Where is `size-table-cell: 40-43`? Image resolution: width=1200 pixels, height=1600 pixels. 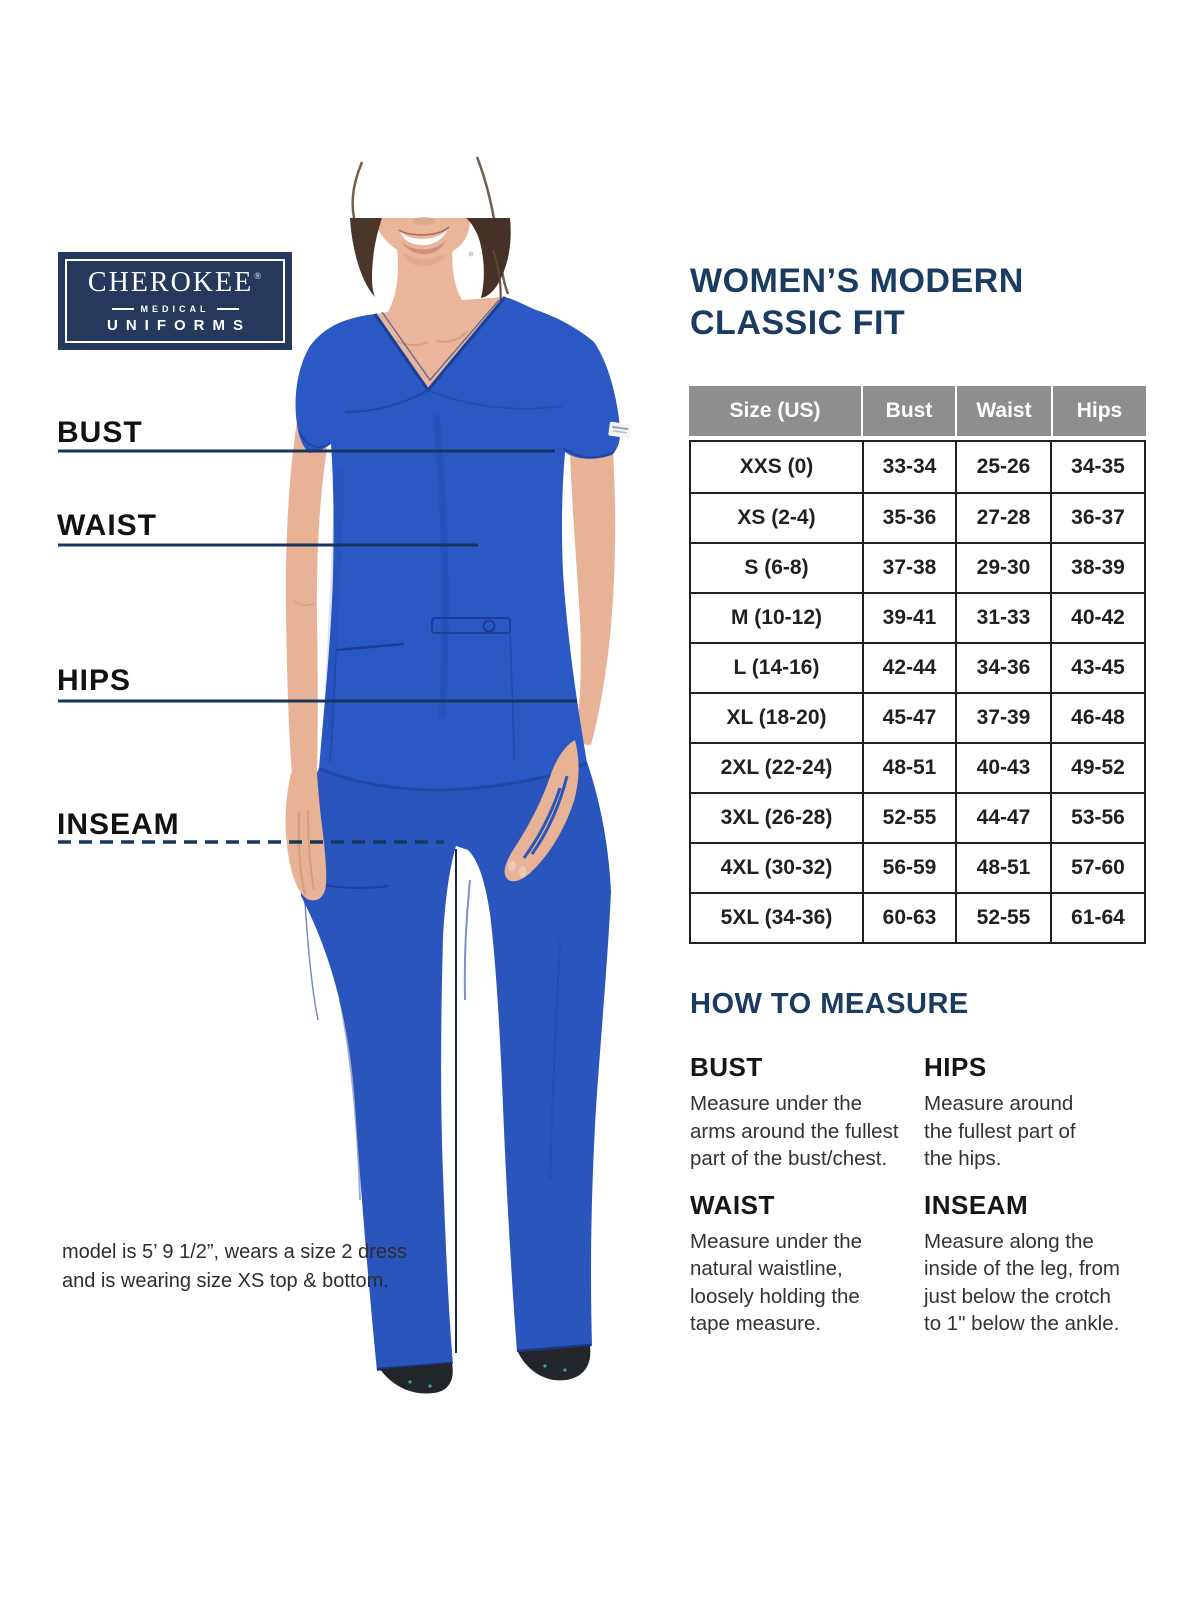
size-table-cell: 40-43 is located at coordinates (1002, 768).